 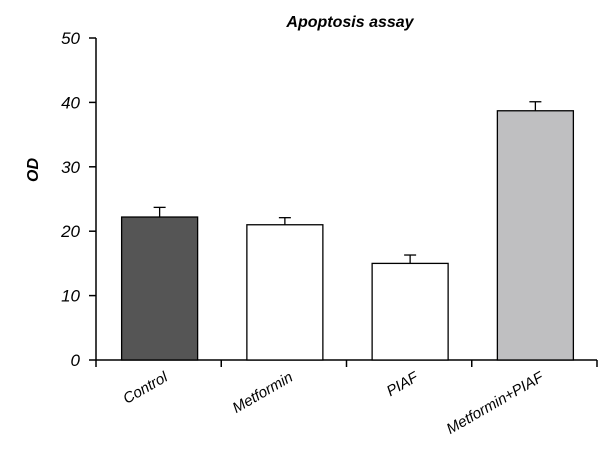 What do you see at coordinates (70, 38) in the screenshot?
I see `y-tick-label: 50` at bounding box center [70, 38].